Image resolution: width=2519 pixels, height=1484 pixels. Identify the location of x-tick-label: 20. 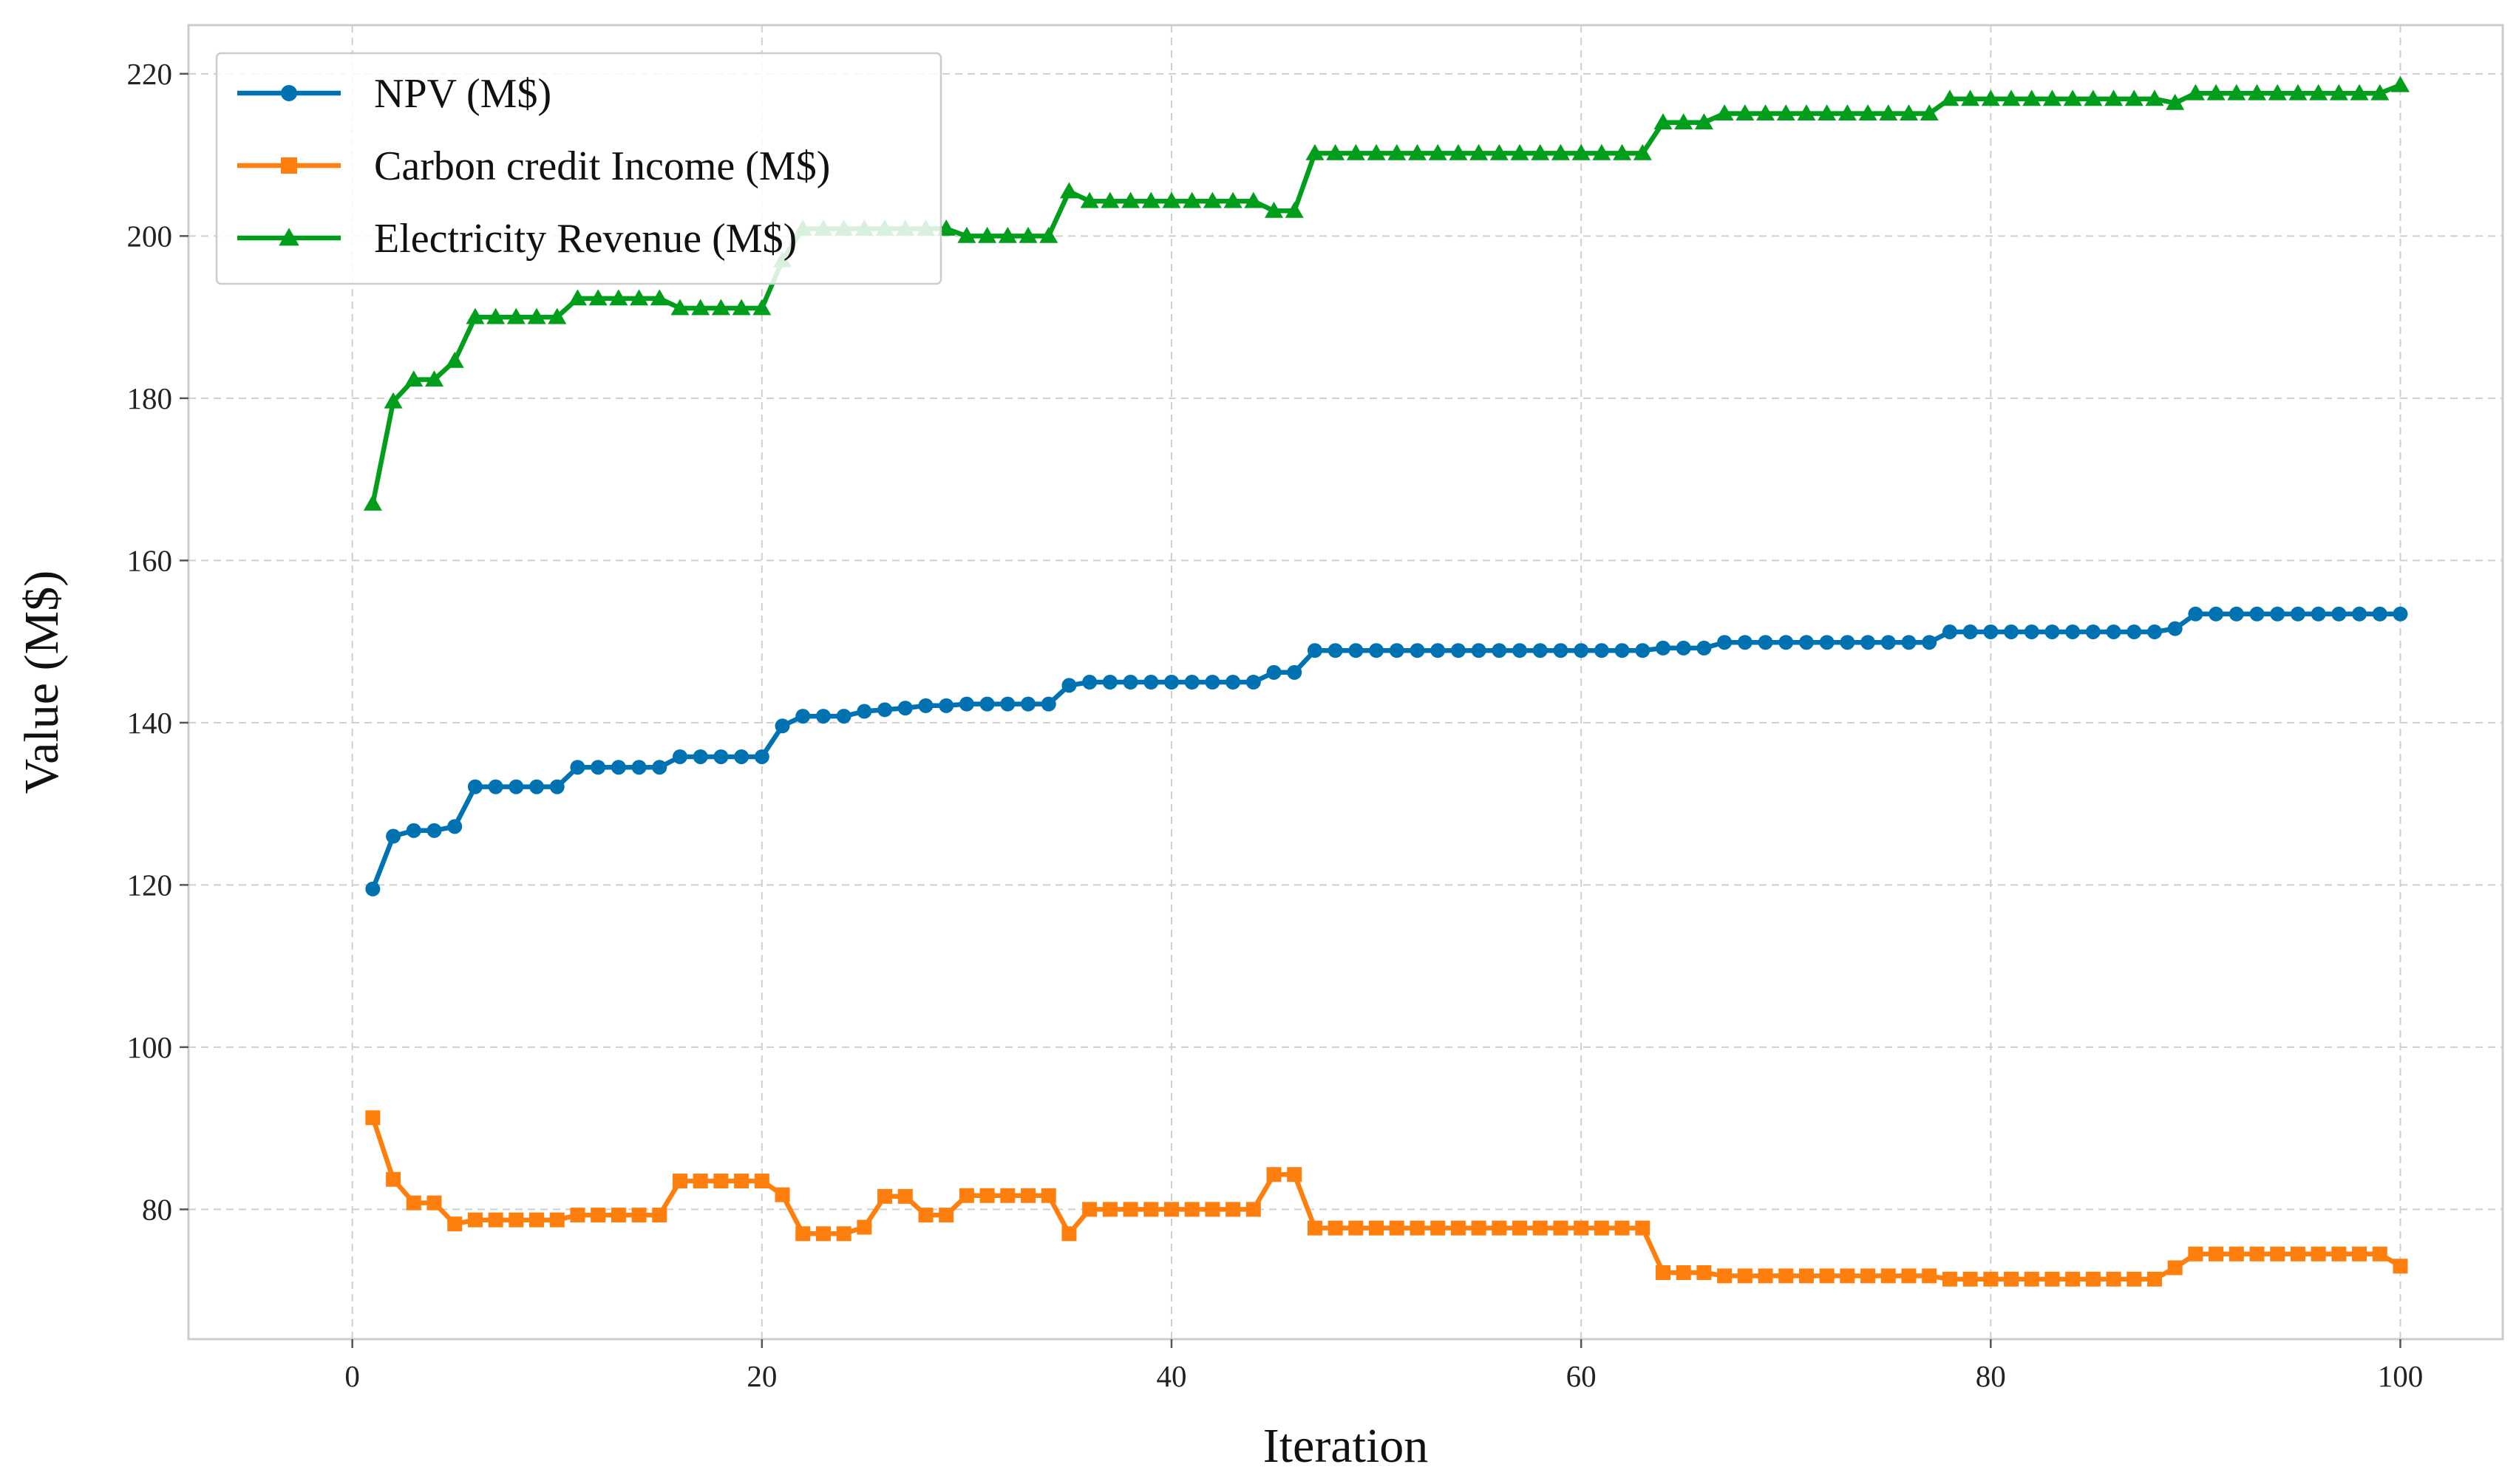
(762, 1376).